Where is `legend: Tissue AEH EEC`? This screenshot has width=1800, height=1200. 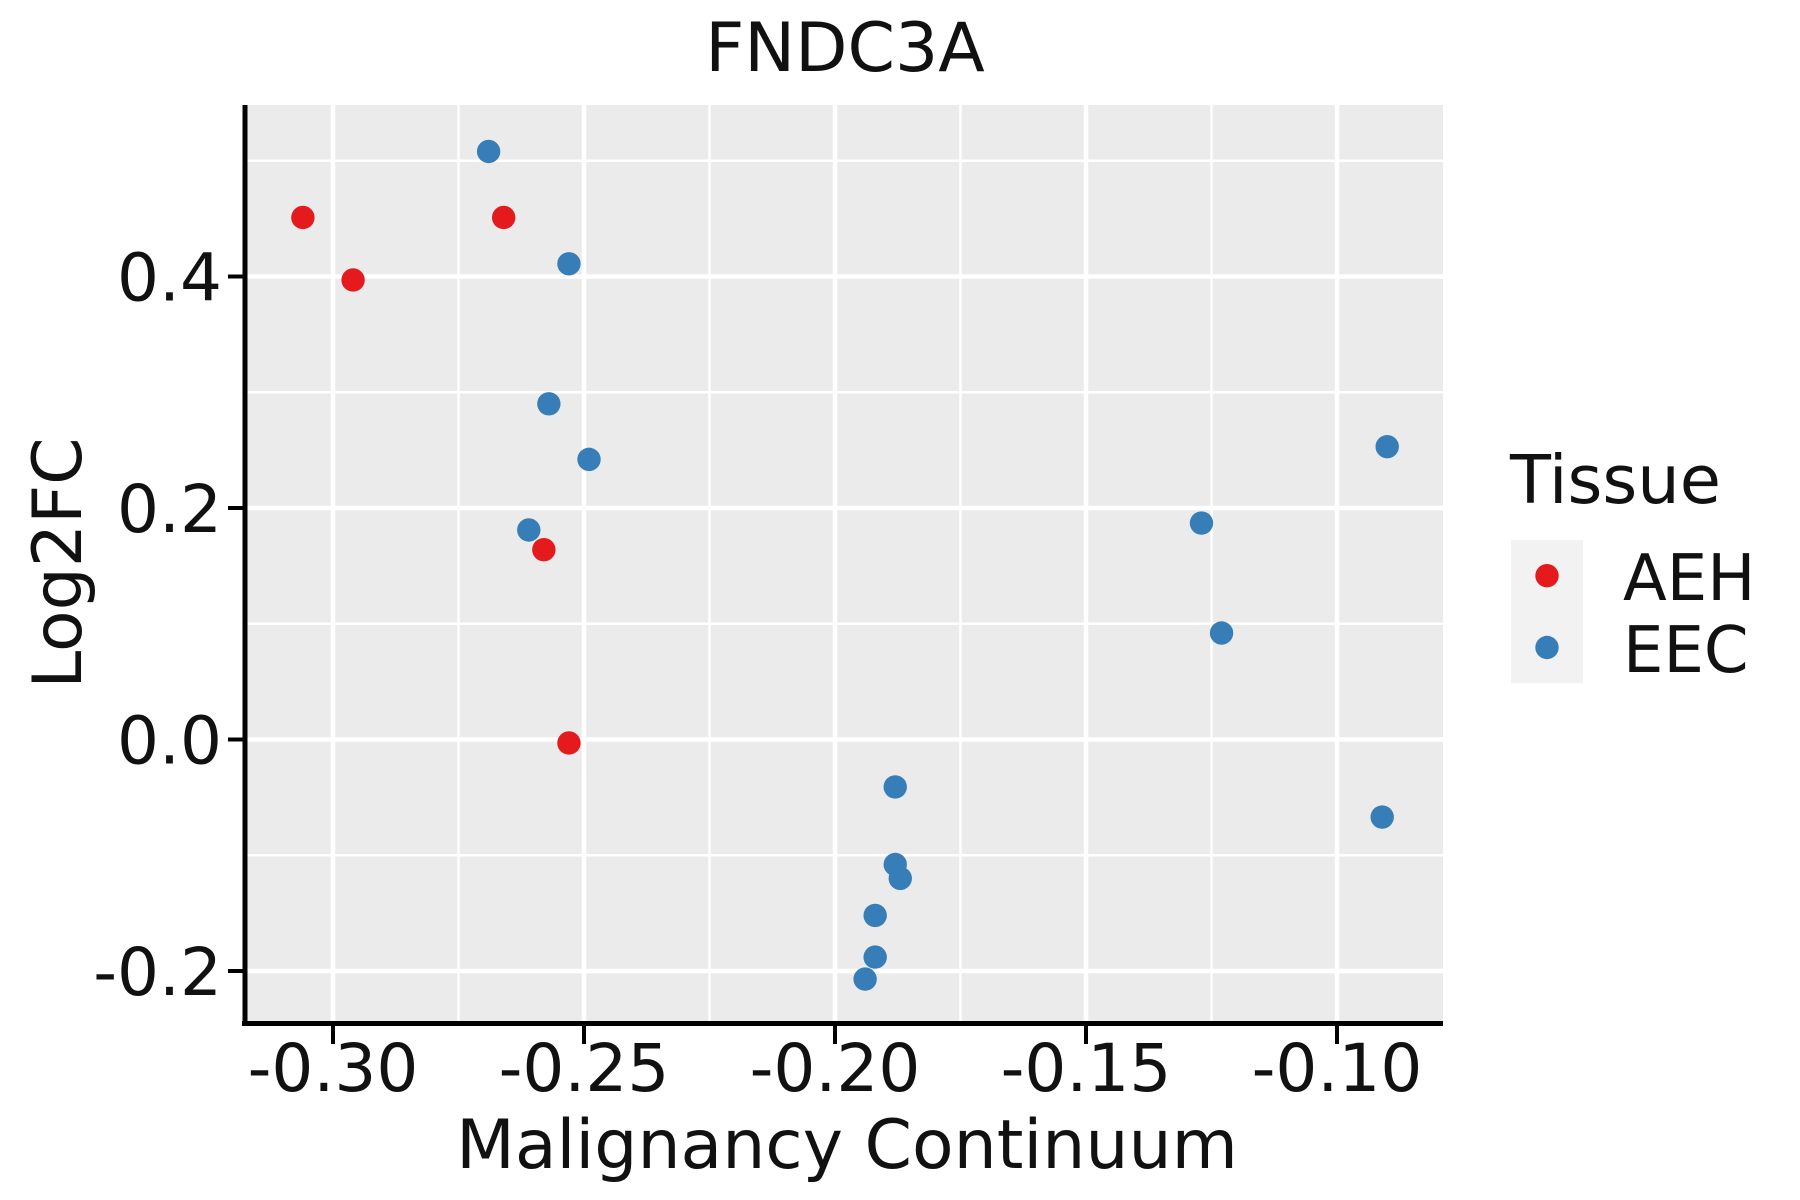
legend: Tissue AEH EEC is located at coordinates (1632, 564).